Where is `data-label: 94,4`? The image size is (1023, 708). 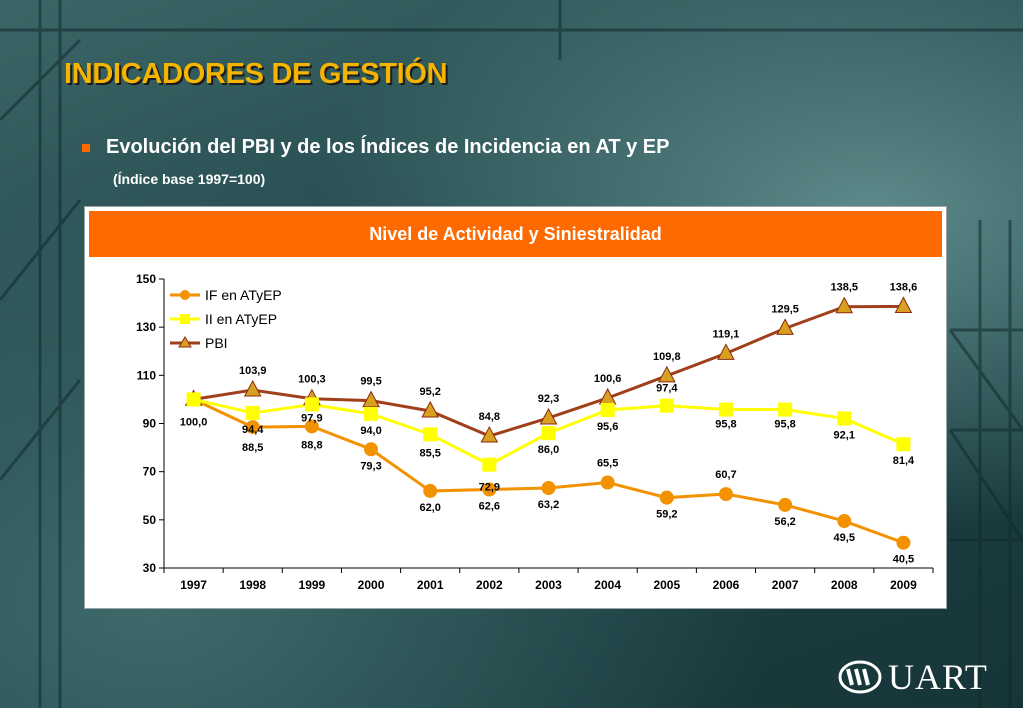
data-label: 94,4 is located at coordinates (253, 430).